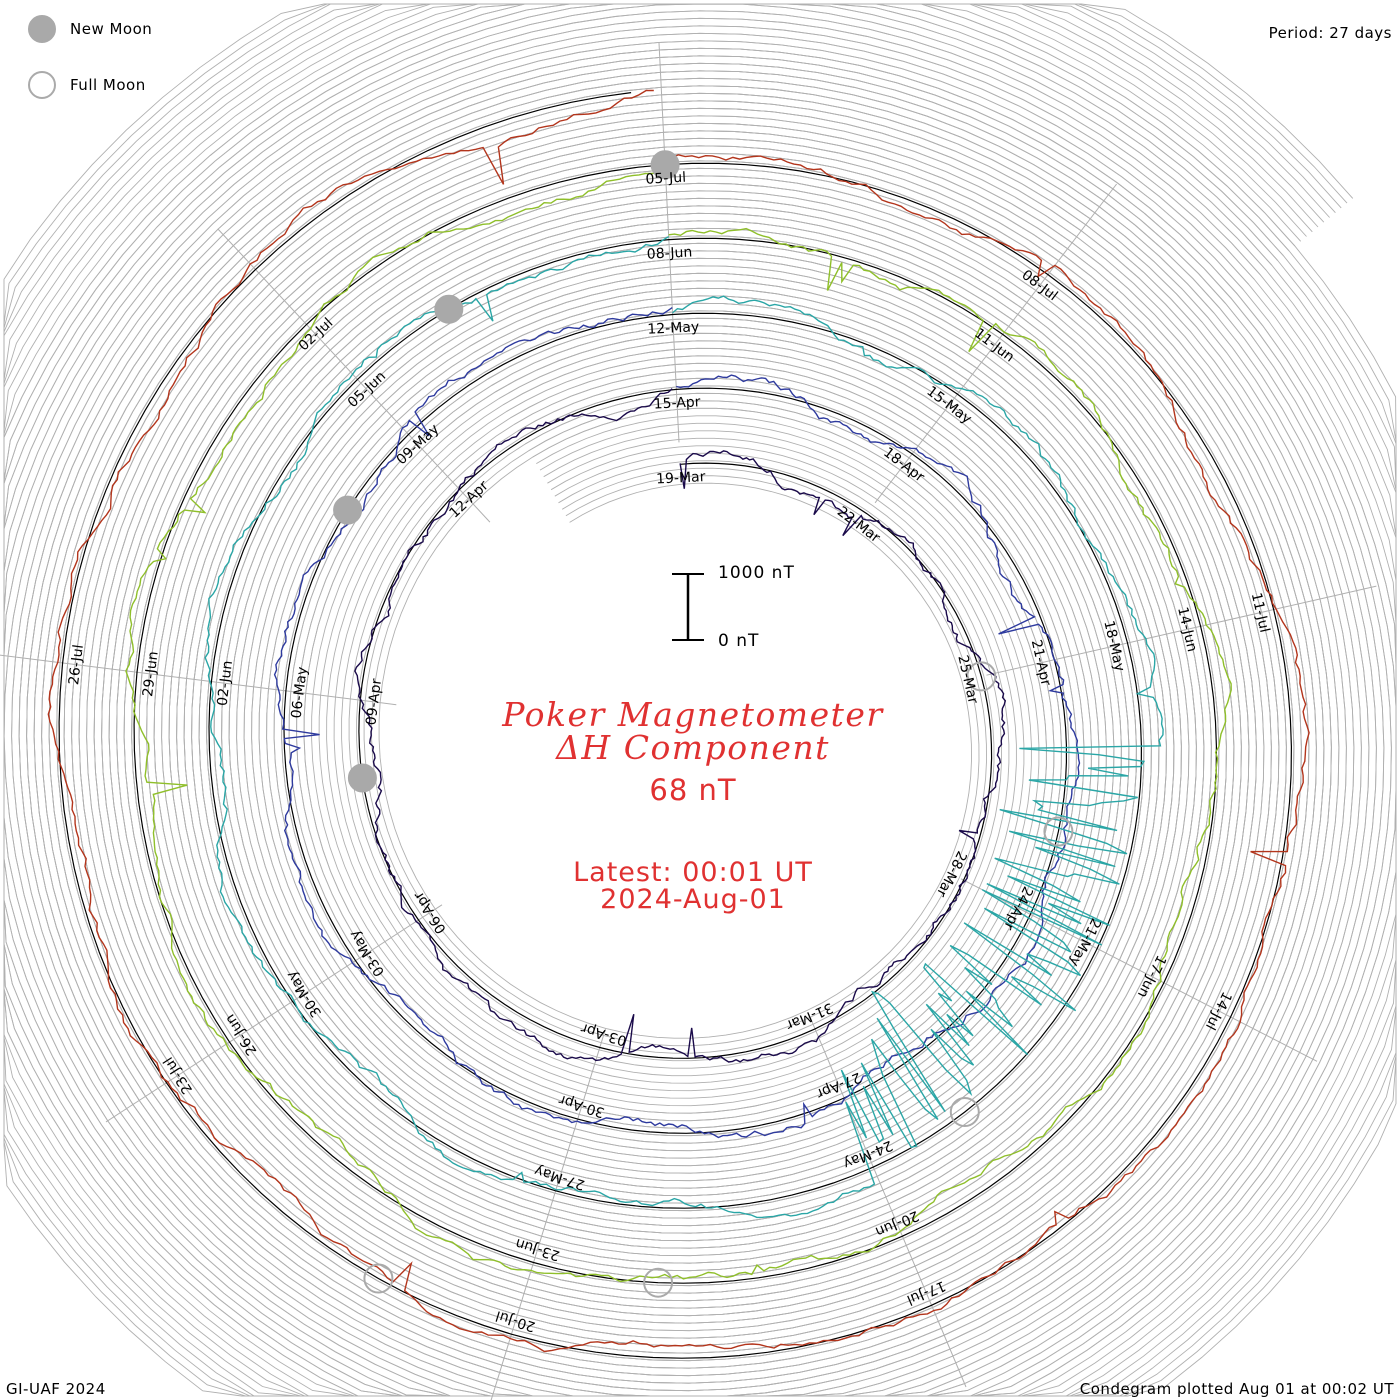  What do you see at coordinates (756, 573) in the screenshot?
I see `scale-top-label: 1000 nT` at bounding box center [756, 573].